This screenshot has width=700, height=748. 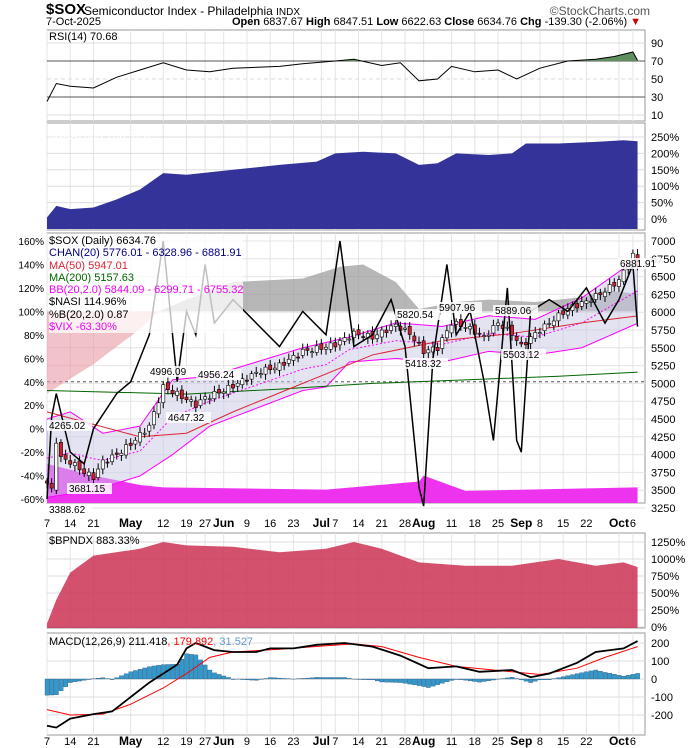 I want to click on rsi-tick: 30, so click(x=657, y=98).